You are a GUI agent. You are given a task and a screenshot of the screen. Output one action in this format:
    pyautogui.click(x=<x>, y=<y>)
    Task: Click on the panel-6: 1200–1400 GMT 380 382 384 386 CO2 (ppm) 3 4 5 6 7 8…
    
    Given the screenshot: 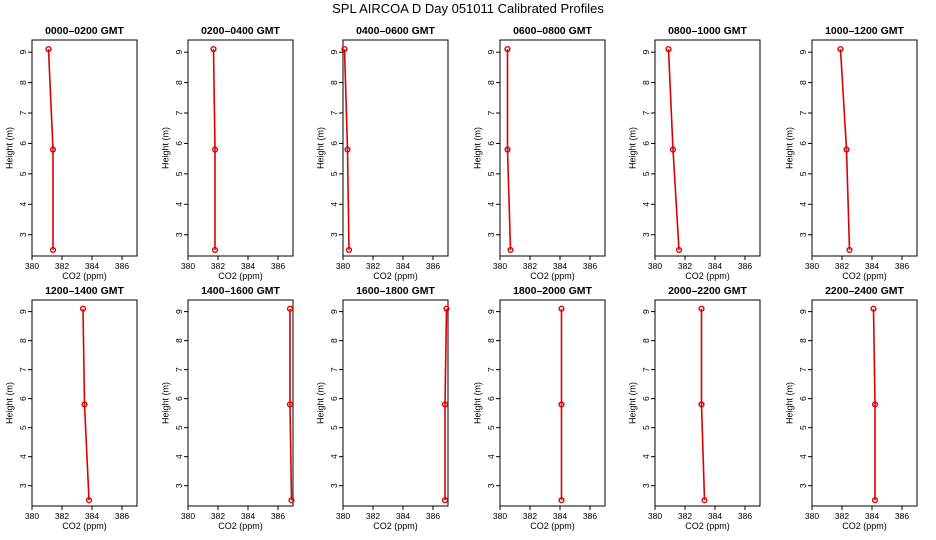 What is the action you would take?
    pyautogui.click(x=71, y=408)
    